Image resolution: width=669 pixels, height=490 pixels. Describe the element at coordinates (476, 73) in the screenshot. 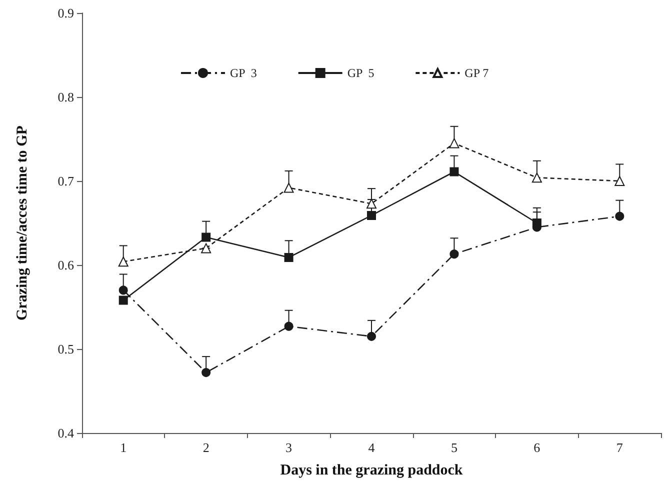

I see `legend-label: GP 7` at that location.